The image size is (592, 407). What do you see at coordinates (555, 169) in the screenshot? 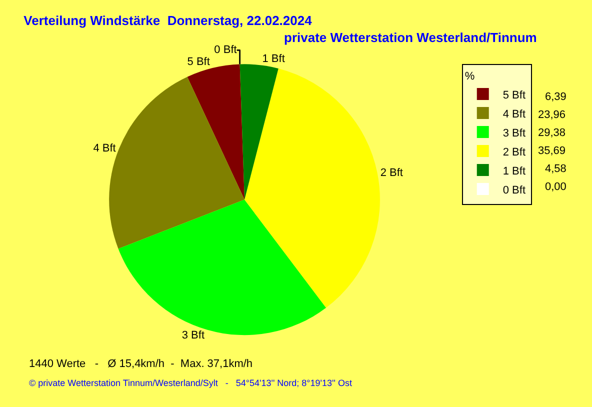
I see `data-label: 4,58` at bounding box center [555, 169].